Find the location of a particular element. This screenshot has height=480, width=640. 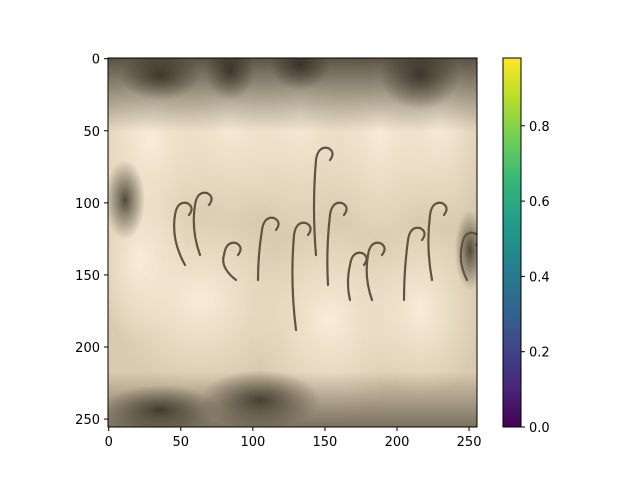

colorbar: 0.0 0.2 0.4 0.6 0.8 is located at coordinates (526, 247).